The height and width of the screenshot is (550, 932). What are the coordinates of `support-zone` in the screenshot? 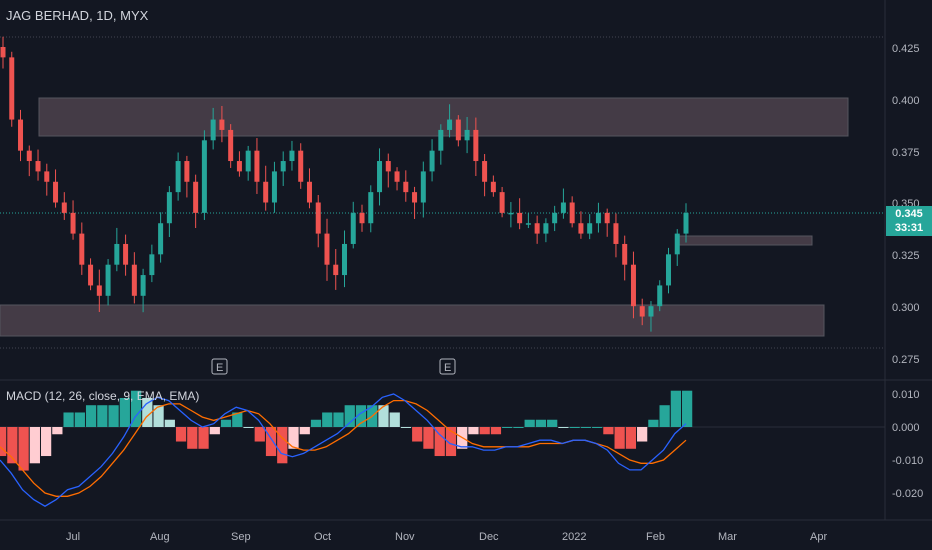 It's located at (412, 320).